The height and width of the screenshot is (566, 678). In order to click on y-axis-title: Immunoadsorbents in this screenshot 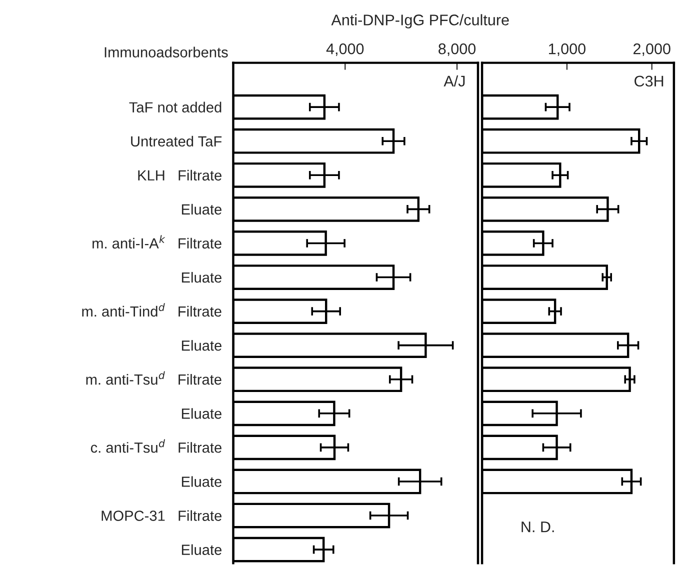, I will do `click(166, 52)`.